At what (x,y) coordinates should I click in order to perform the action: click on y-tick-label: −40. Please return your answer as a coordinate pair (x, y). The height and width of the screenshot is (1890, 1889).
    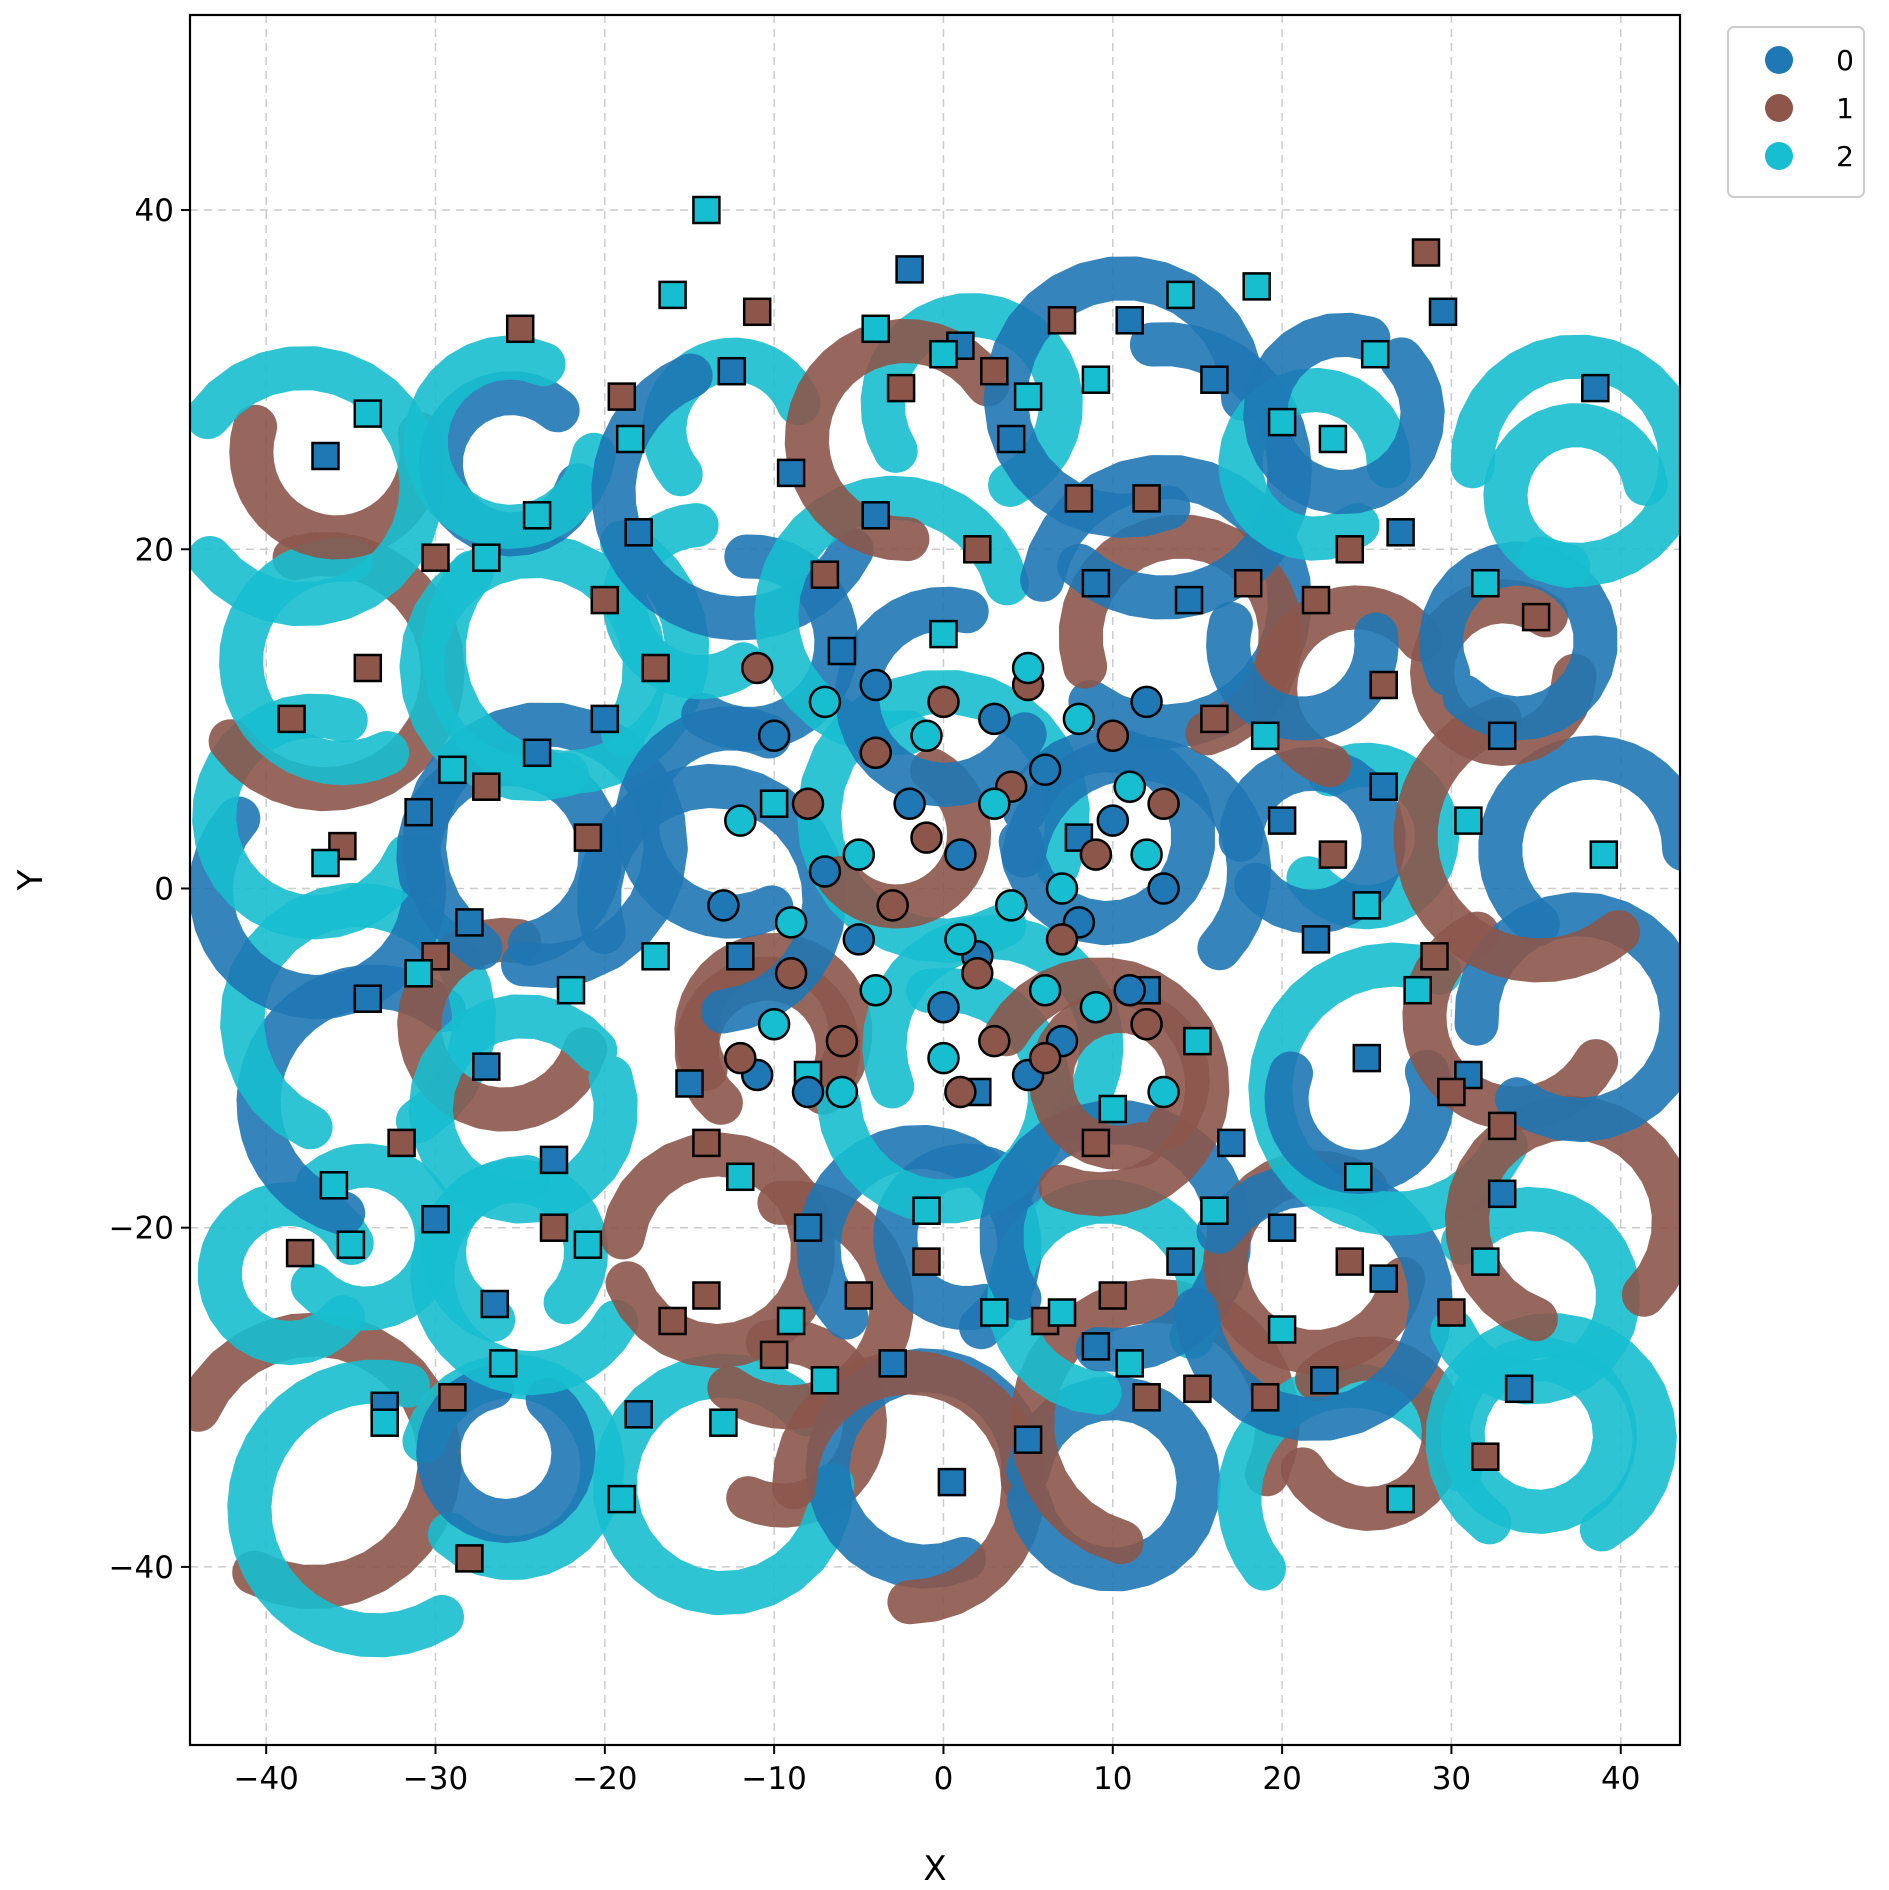
    Looking at the image, I should click on (141, 1568).